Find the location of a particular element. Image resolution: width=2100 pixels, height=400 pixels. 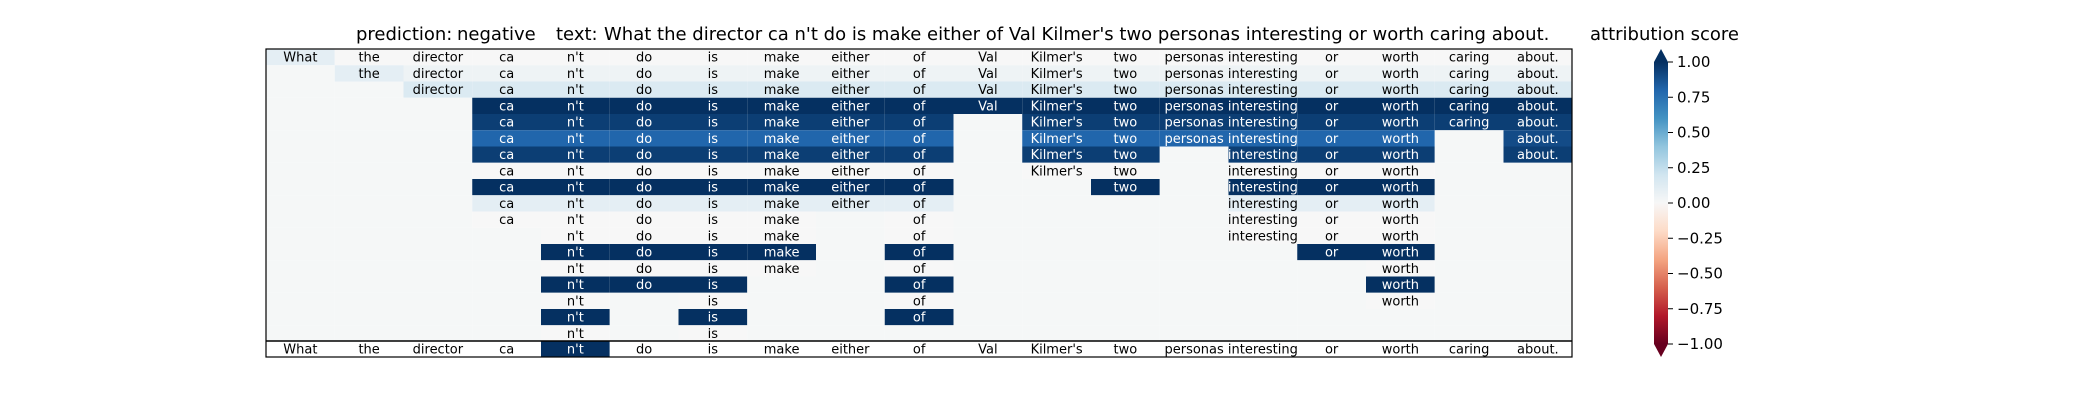

input-token-label: caring is located at coordinates (1469, 350).